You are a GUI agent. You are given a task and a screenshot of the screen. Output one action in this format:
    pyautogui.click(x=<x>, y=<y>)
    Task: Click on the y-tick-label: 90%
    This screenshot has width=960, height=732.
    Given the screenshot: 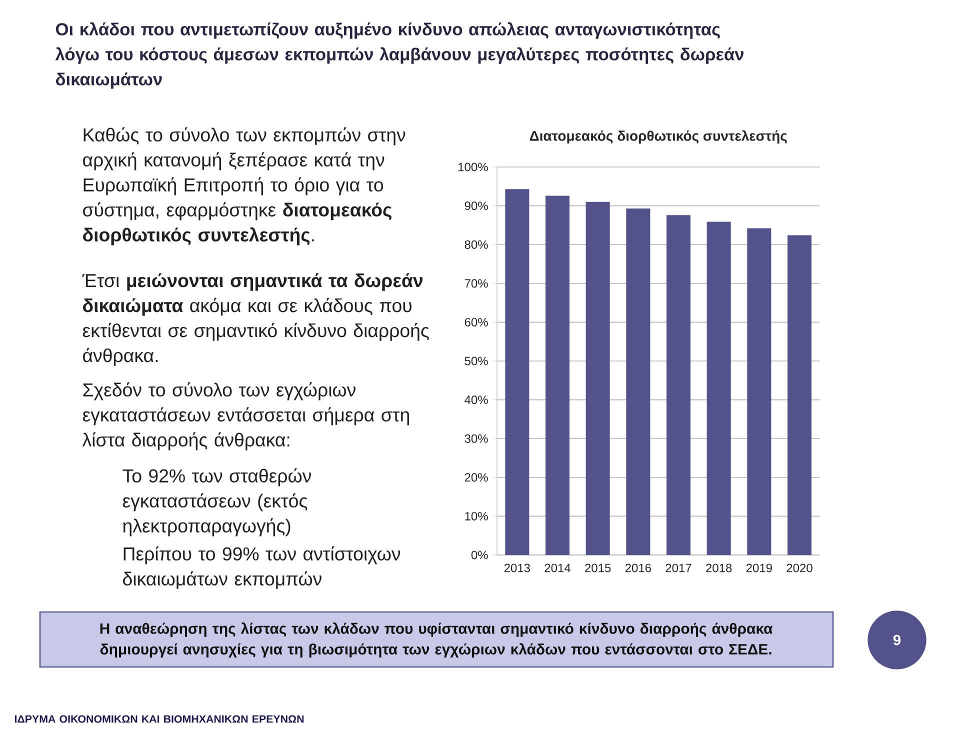 What is the action you would take?
    pyautogui.click(x=476, y=206)
    